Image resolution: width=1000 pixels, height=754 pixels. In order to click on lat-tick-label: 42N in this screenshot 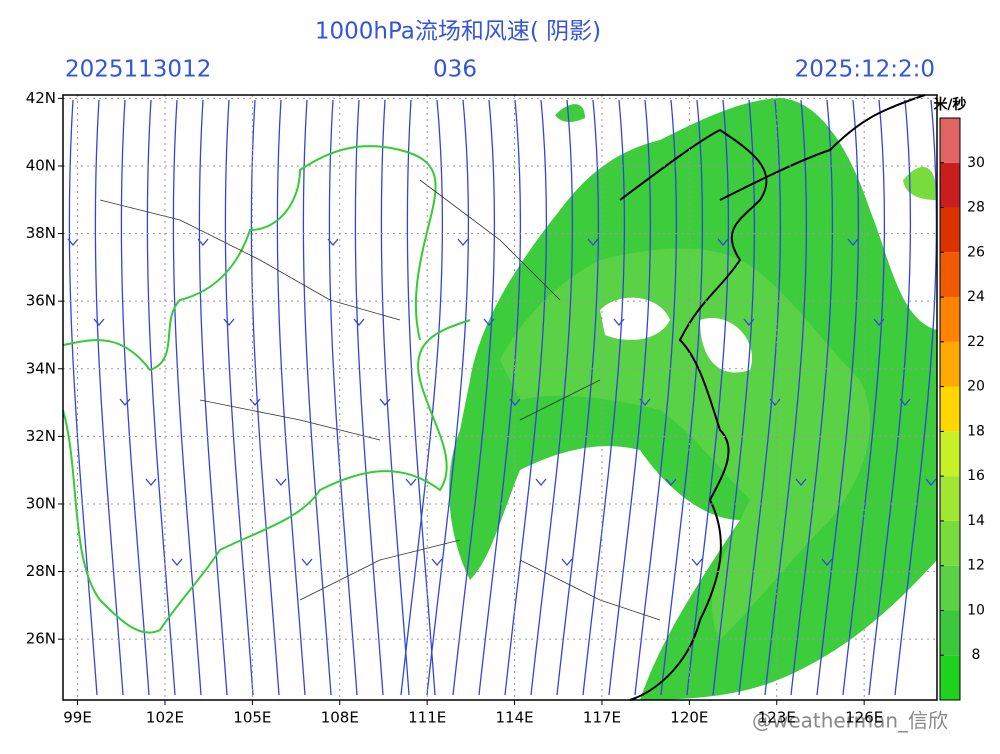, I will do `click(41, 98)`.